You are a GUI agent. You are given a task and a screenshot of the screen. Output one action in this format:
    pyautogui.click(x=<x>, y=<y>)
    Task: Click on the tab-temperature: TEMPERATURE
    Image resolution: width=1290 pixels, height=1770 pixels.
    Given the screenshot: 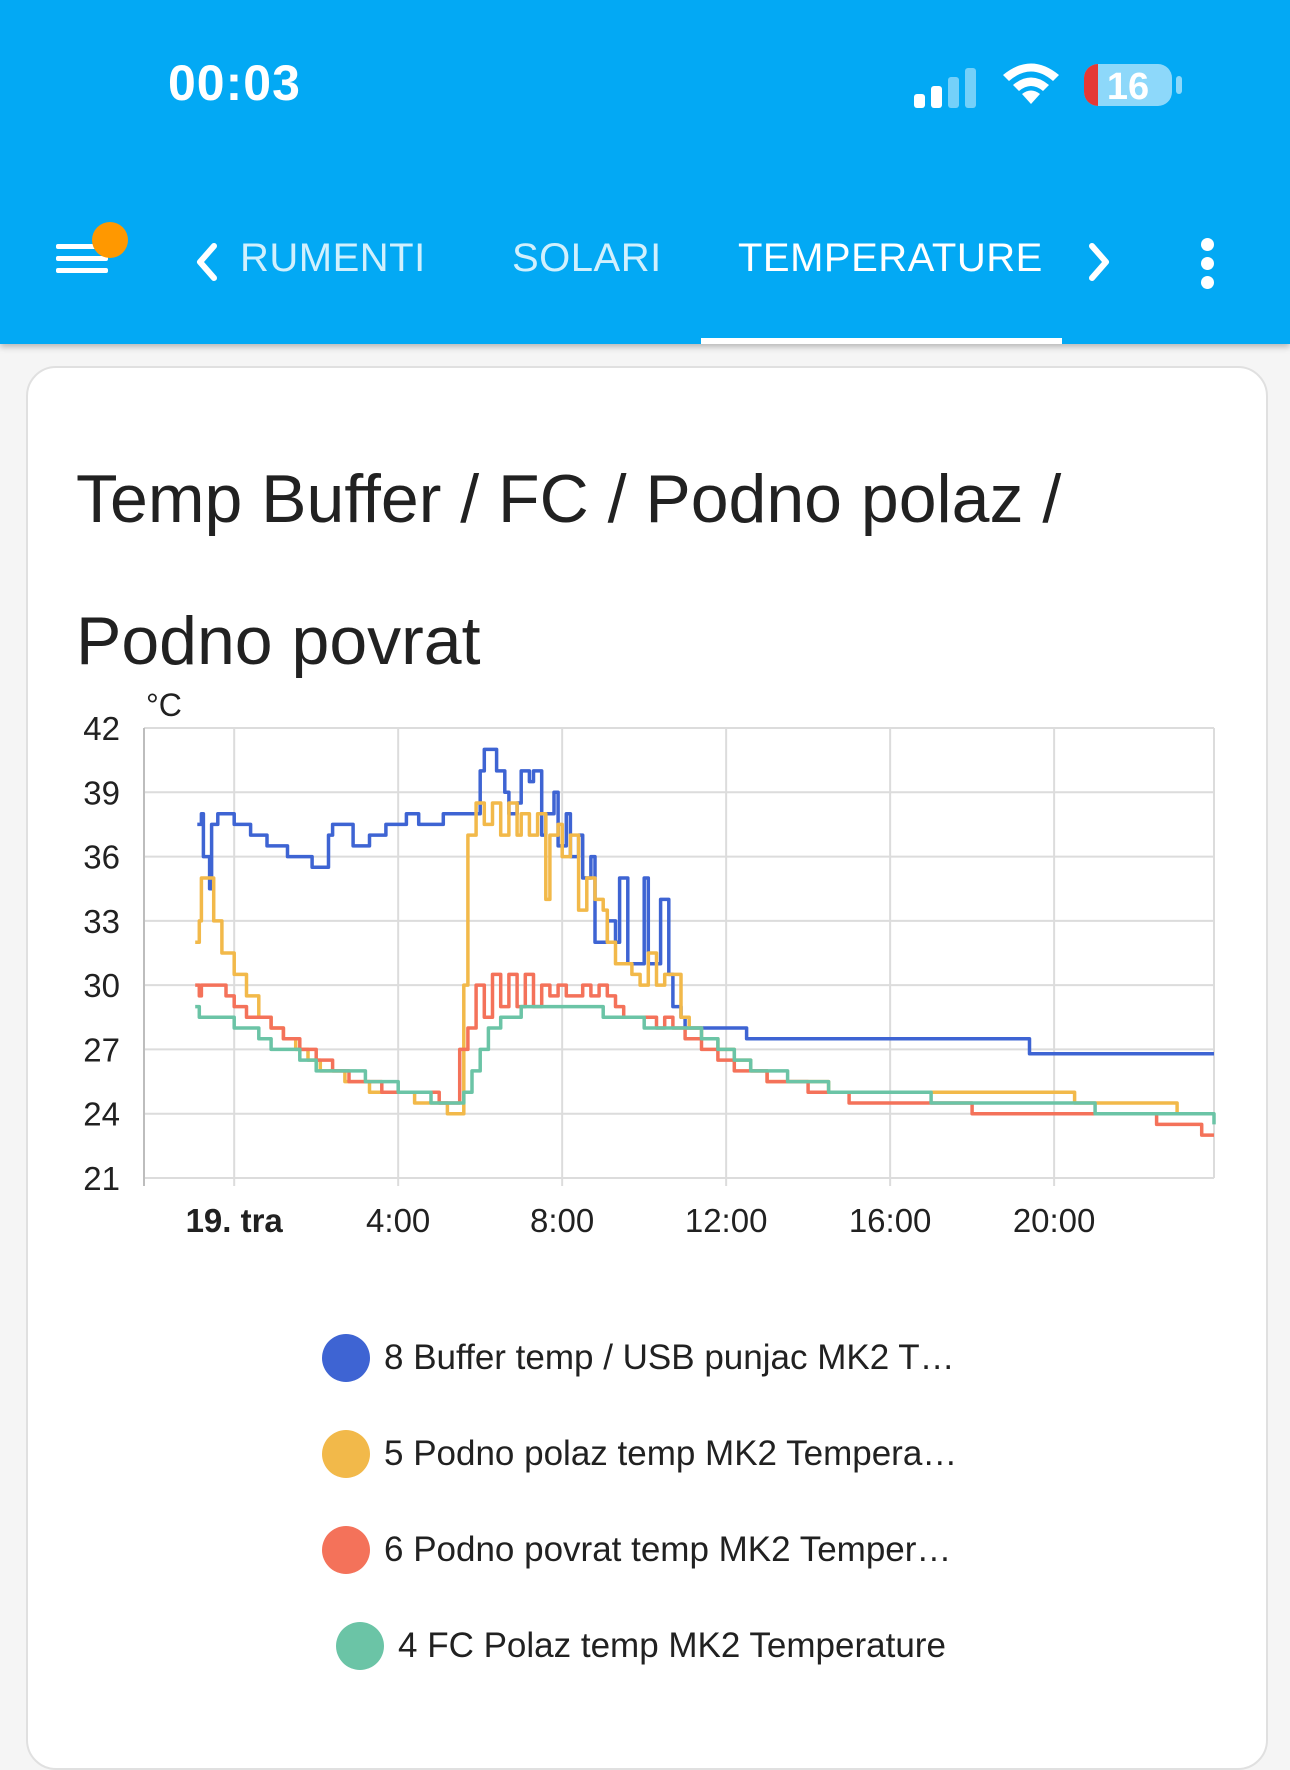 What is the action you would take?
    pyautogui.click(x=890, y=258)
    